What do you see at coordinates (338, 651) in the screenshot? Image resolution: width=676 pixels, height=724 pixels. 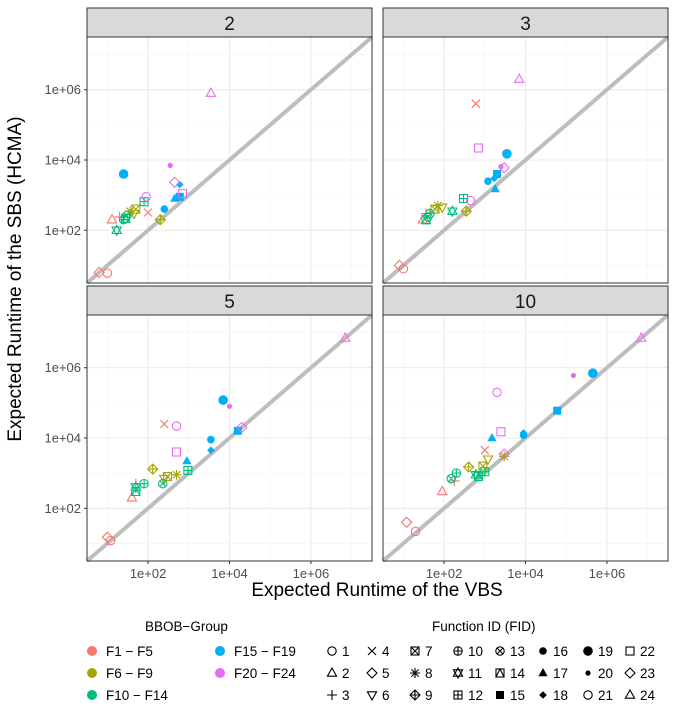 I see `legend-fid-item: 1` at bounding box center [338, 651].